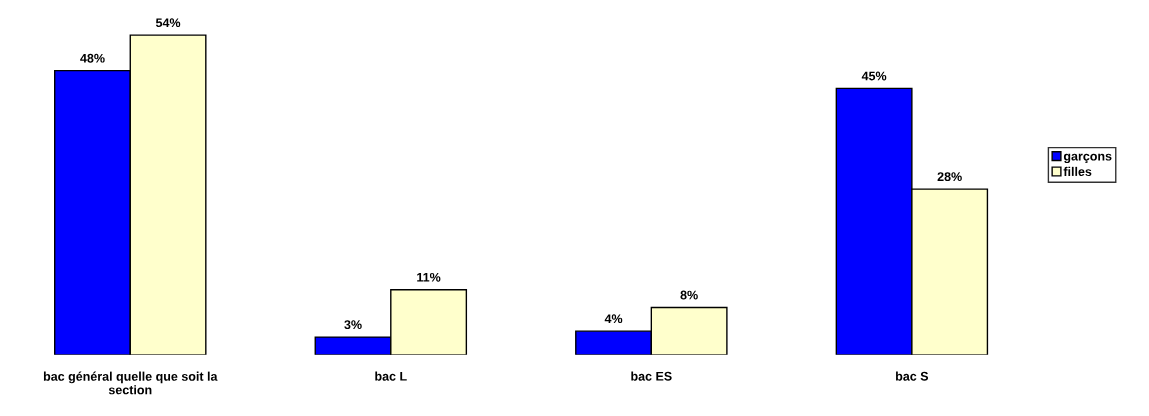 This screenshot has width=1149, height=416. What do you see at coordinates (874, 76) in the screenshot?
I see `data-label: 45%` at bounding box center [874, 76].